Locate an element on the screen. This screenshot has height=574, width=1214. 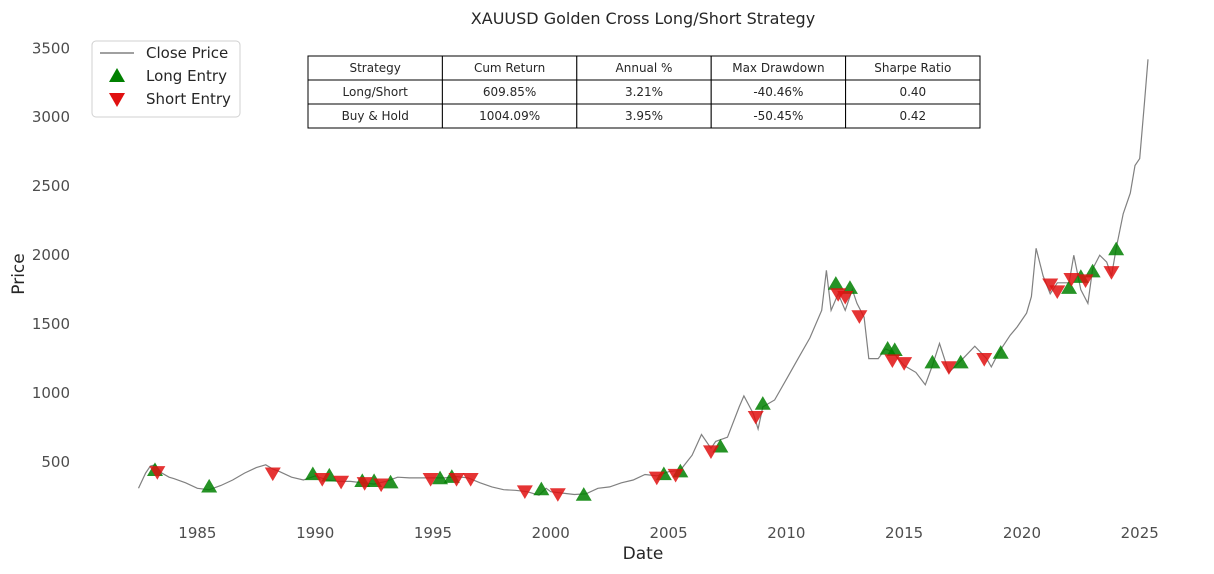
table-cell-text: Long/Short is located at coordinates (376, 92).